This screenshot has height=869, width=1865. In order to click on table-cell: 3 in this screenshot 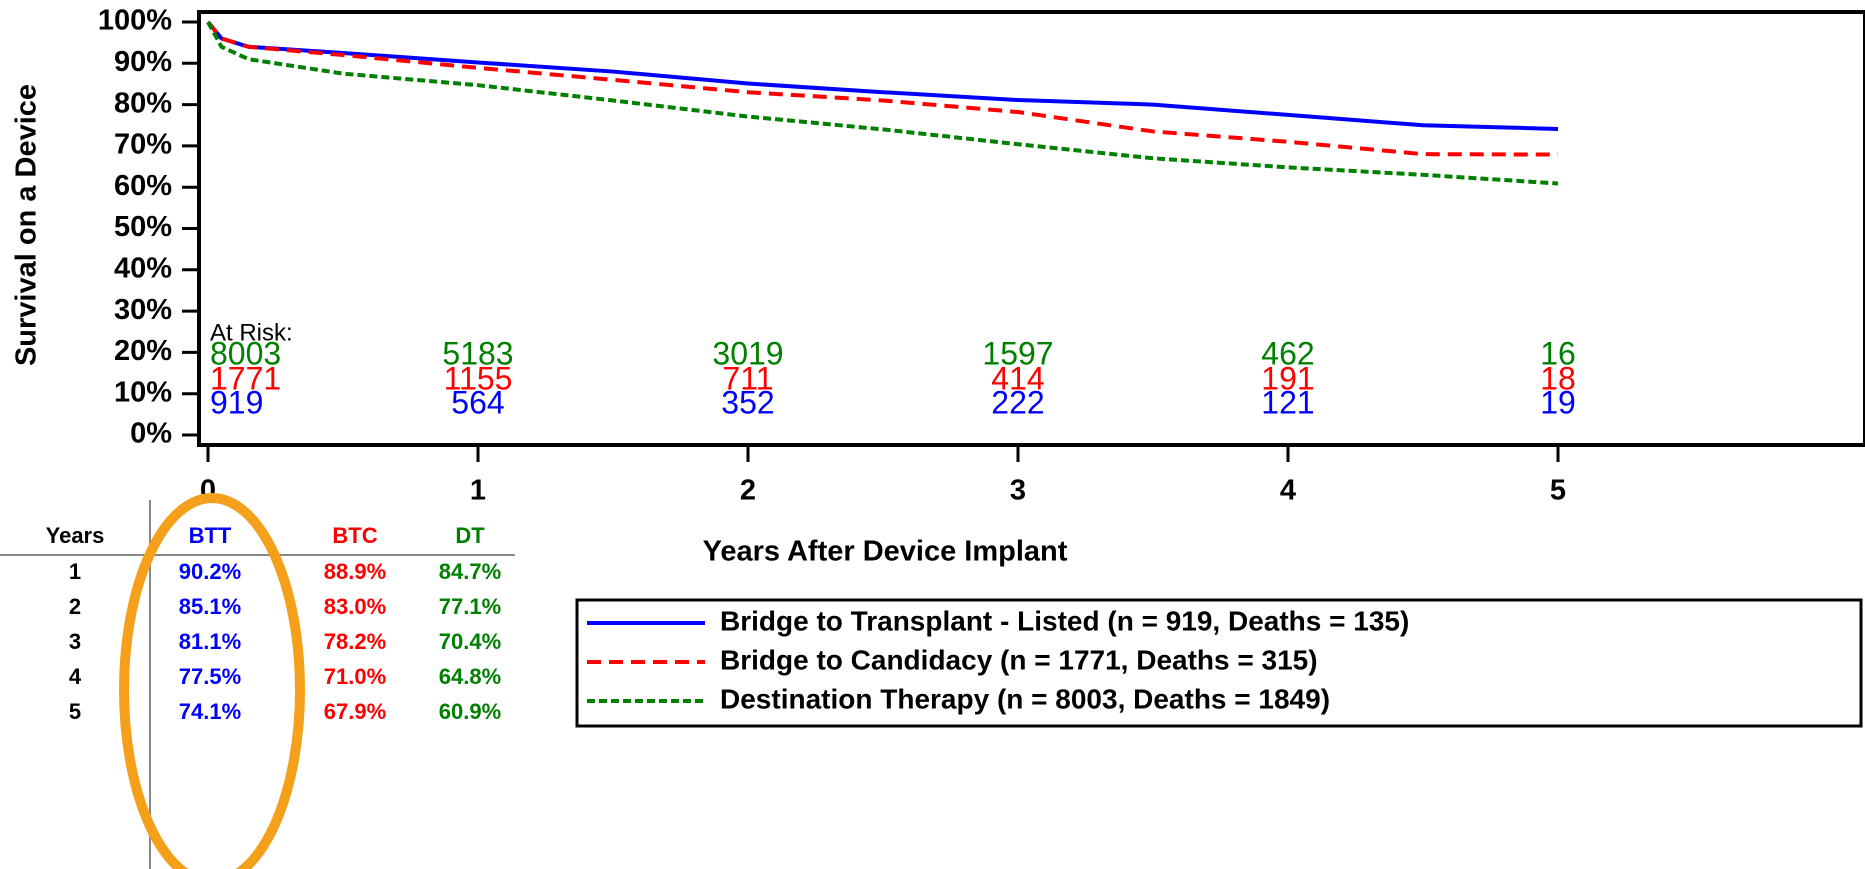, I will do `click(75, 641)`.